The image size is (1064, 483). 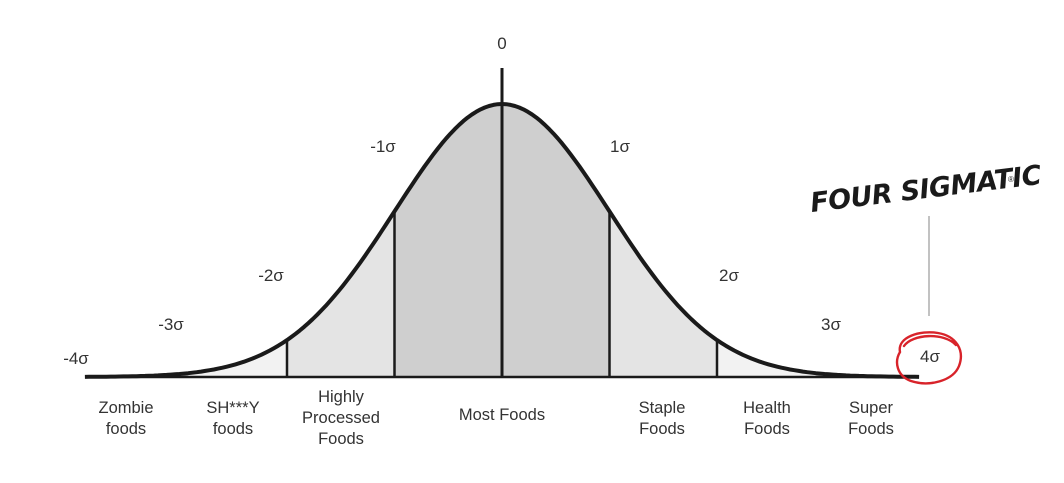 What do you see at coordinates (620, 146) in the screenshot?
I see `sigma-label: 1σ` at bounding box center [620, 146].